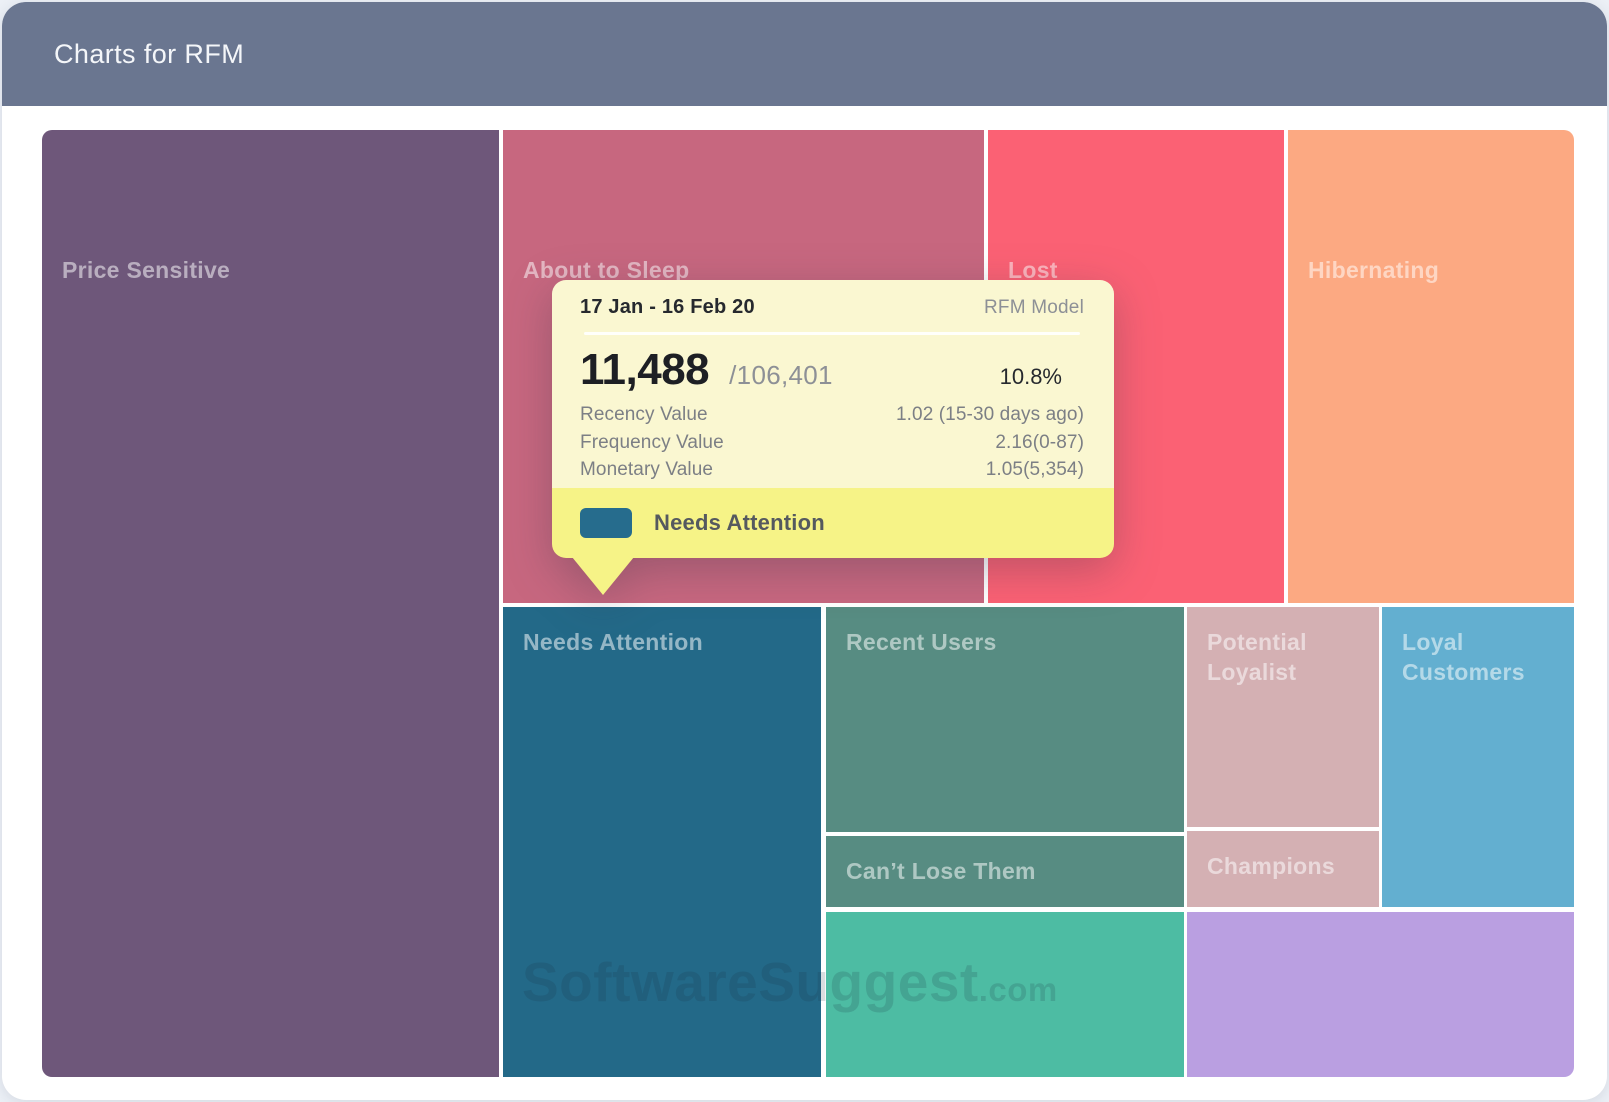  What do you see at coordinates (1039, 442) in the screenshot?
I see `metric-value: 2.16(0-87)` at bounding box center [1039, 442].